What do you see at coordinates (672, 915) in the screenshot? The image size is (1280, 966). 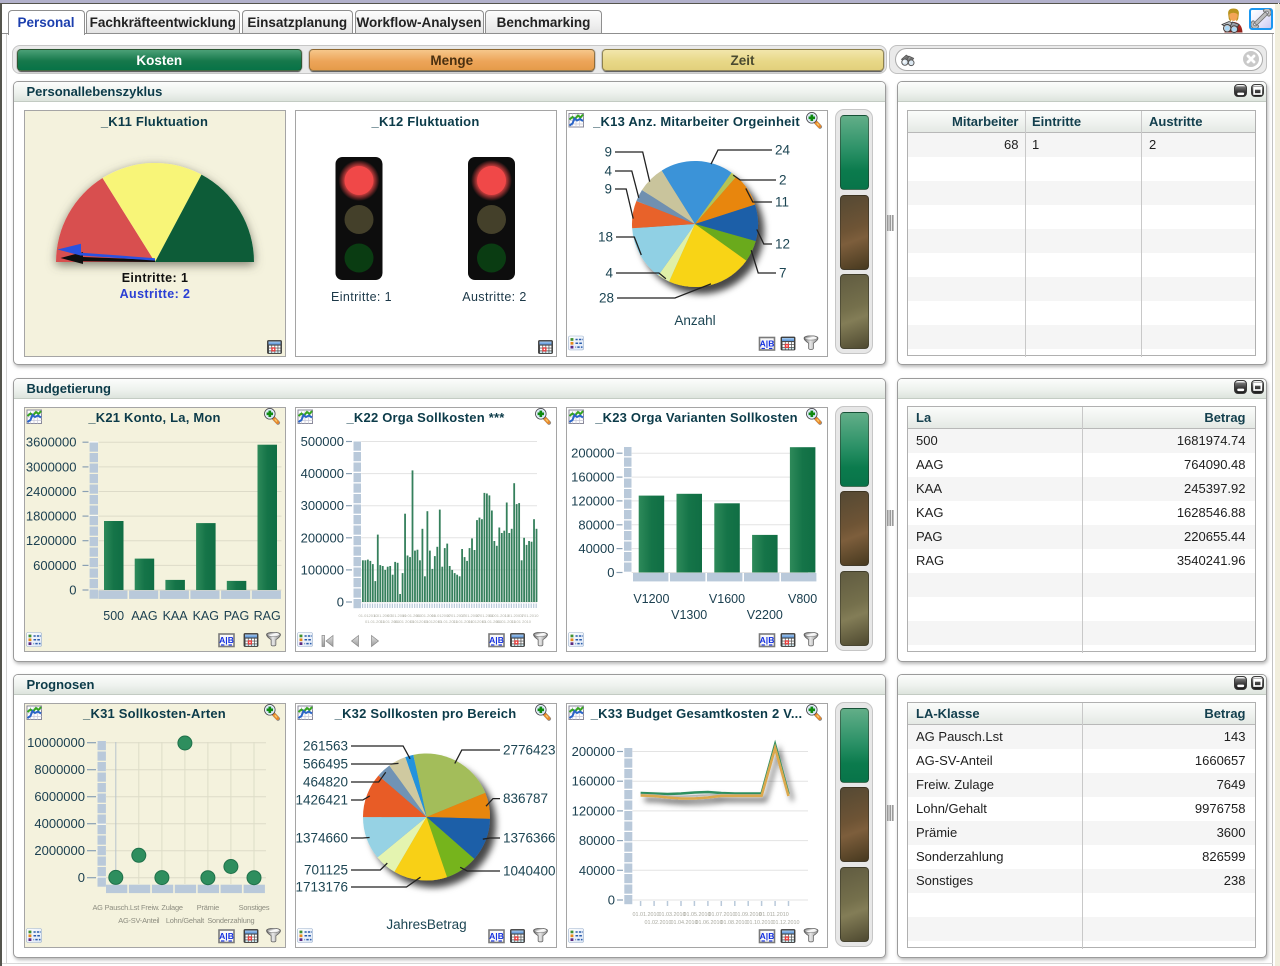 I see `svg-text: 01.03.2010` at bounding box center [672, 915].